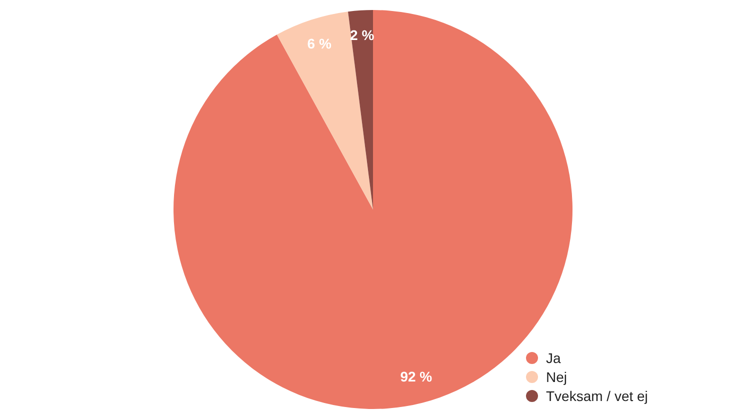  What do you see at coordinates (362, 35) in the screenshot?
I see `data-label: 2 %` at bounding box center [362, 35].